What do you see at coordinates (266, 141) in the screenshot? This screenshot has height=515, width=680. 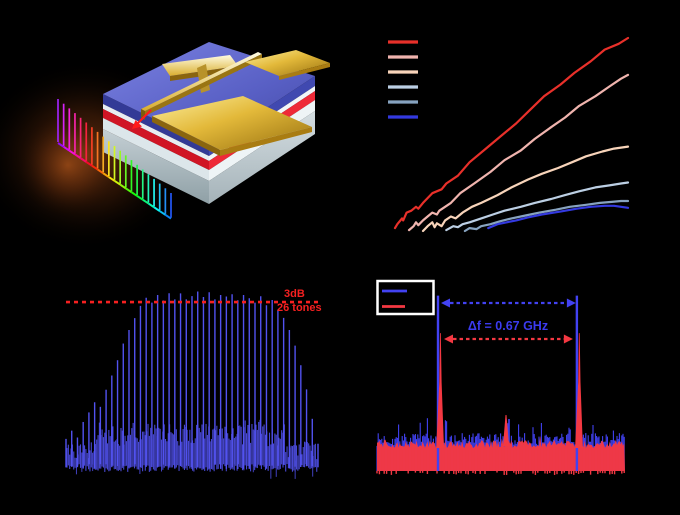 I see `gold-pad-front-edge-right` at bounding box center [266, 141].